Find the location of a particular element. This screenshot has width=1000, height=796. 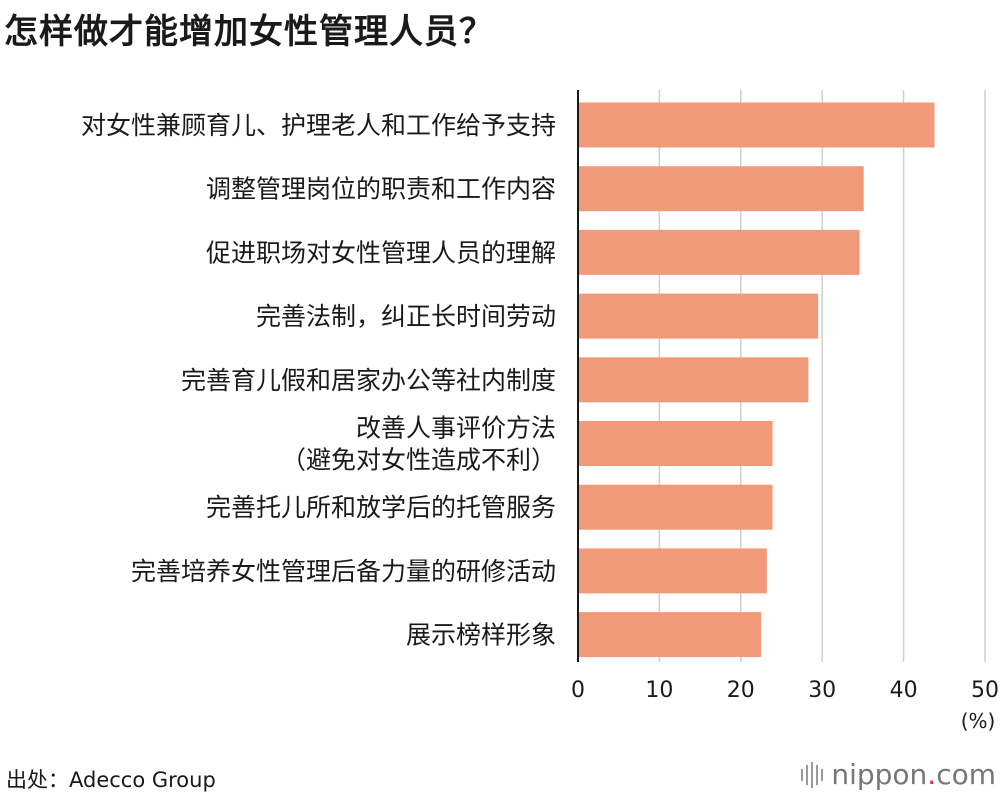

x-unit-label: (%) is located at coordinates (978, 721).